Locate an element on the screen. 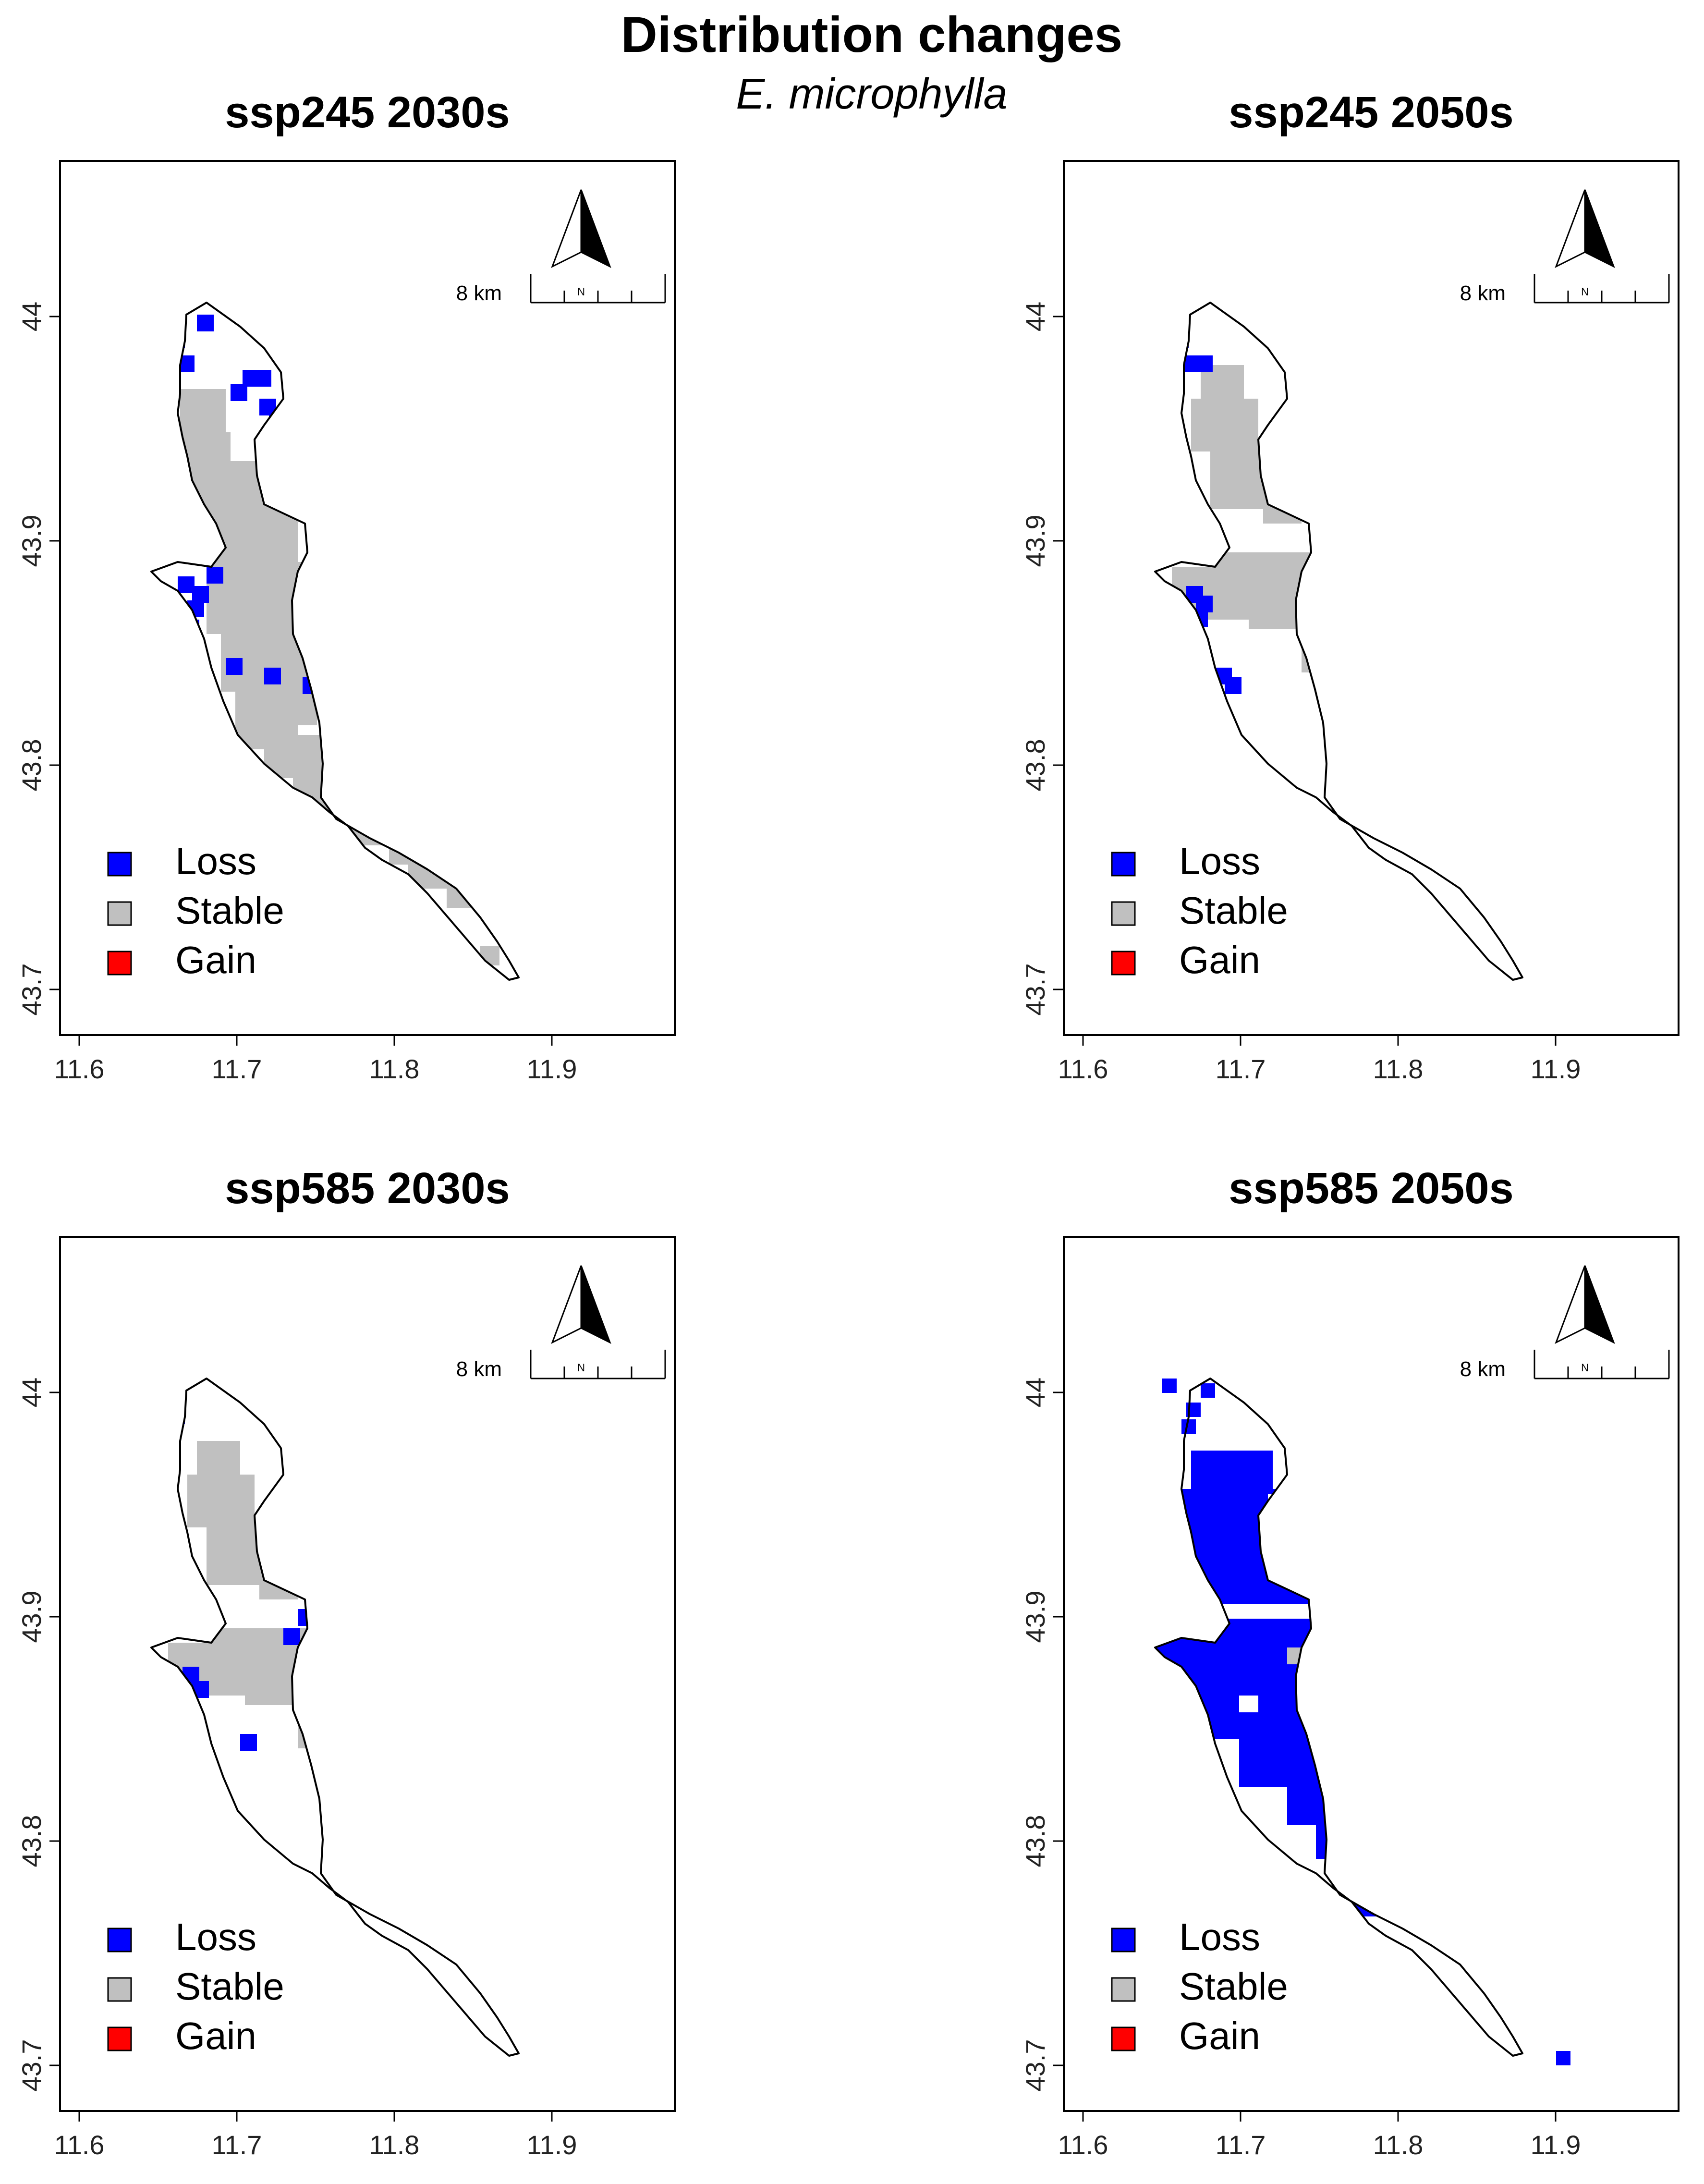 This screenshot has height=2184, width=1704. legend-item-loss: Loss is located at coordinates (1185, 1937).